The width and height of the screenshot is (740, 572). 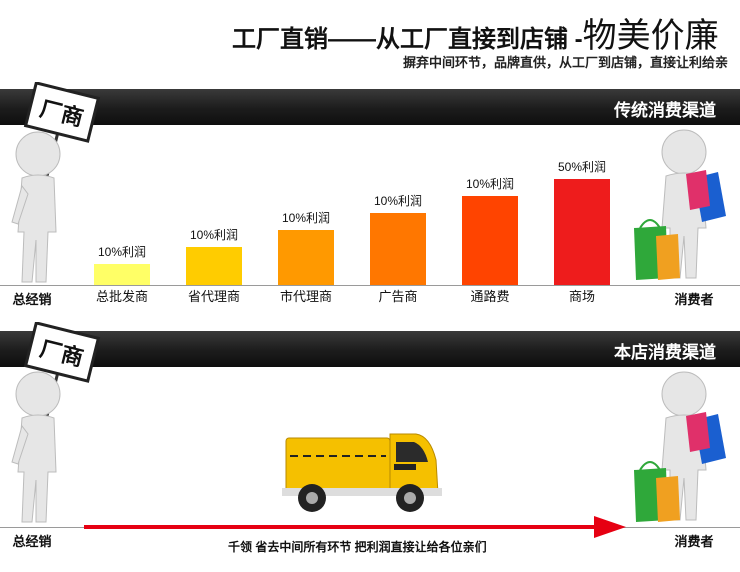 What do you see at coordinates (306, 218) in the screenshot?
I see `bar-data-label-3: 10%利润` at bounding box center [306, 218].